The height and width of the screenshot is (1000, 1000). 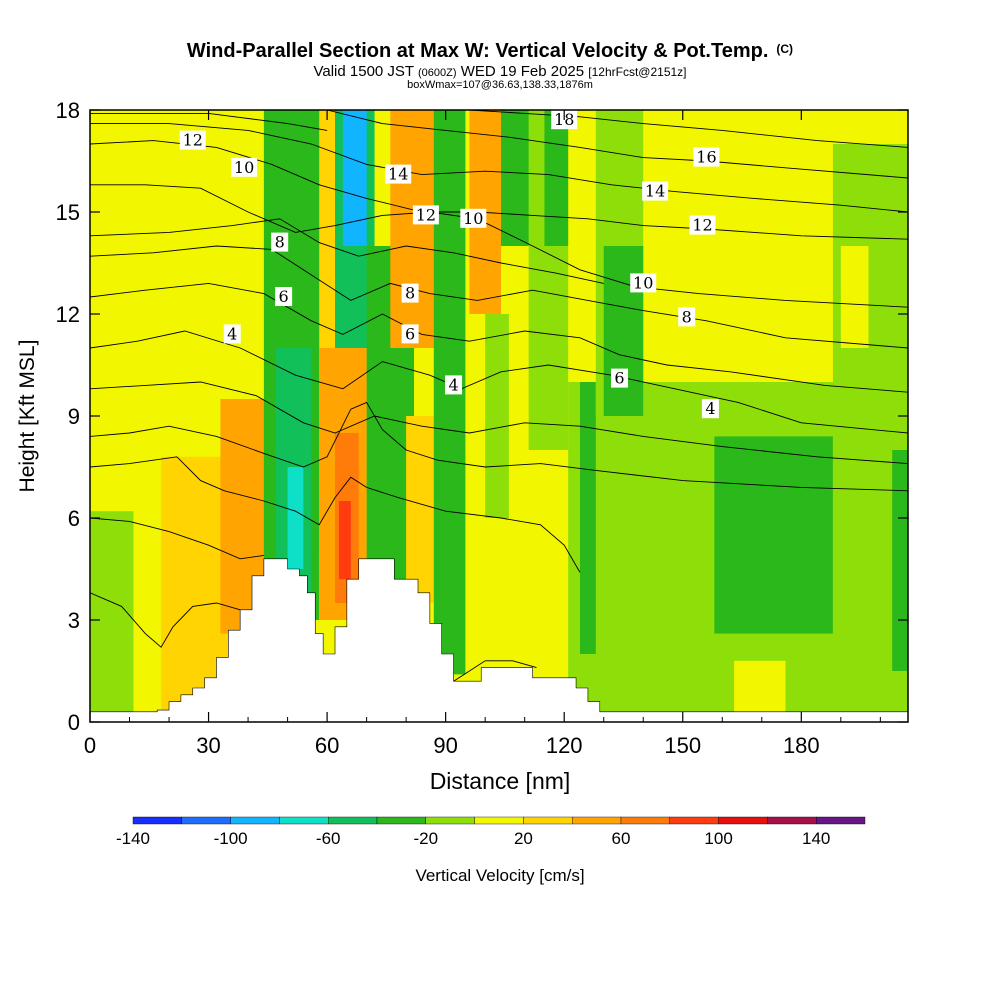 What do you see at coordinates (564, 745) in the screenshot?
I see `x-tick-label: 120` at bounding box center [564, 745].